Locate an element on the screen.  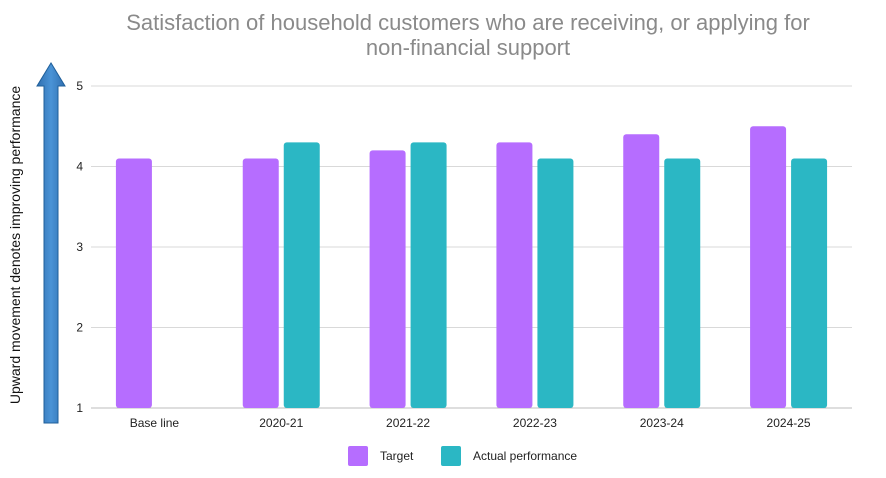
legend-swatch-actual-performance is located at coordinates (451, 456).